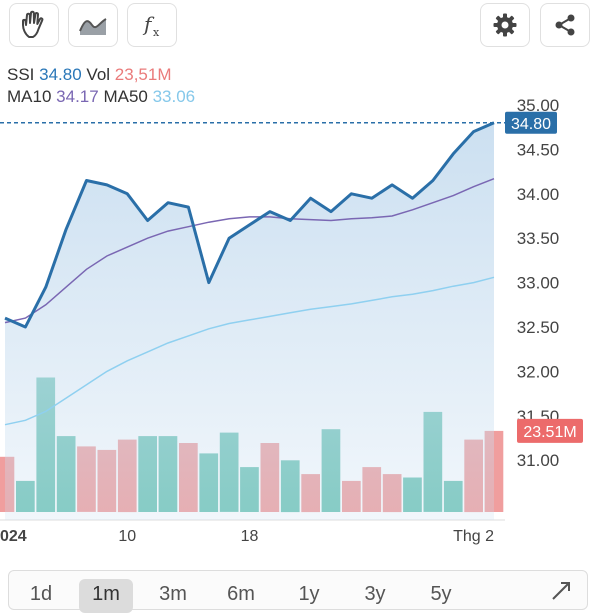  Describe the element at coordinates (77, 96) in the screenshot. I see `legend-ma10-value: 34.17` at that location.